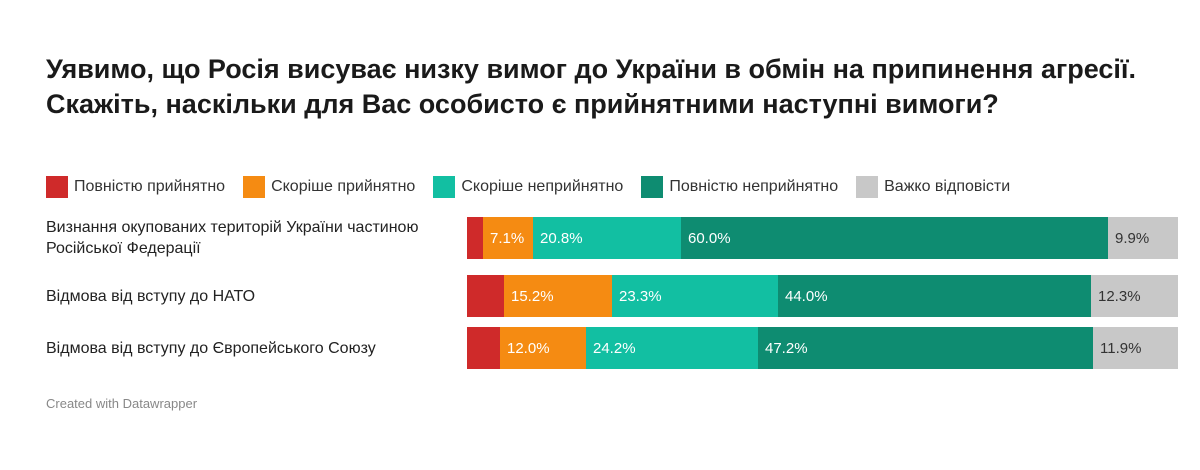 The width and height of the screenshot is (1200, 470). Describe the element at coordinates (607, 238) in the screenshot. I see `bar-segment: 20.8%` at that location.